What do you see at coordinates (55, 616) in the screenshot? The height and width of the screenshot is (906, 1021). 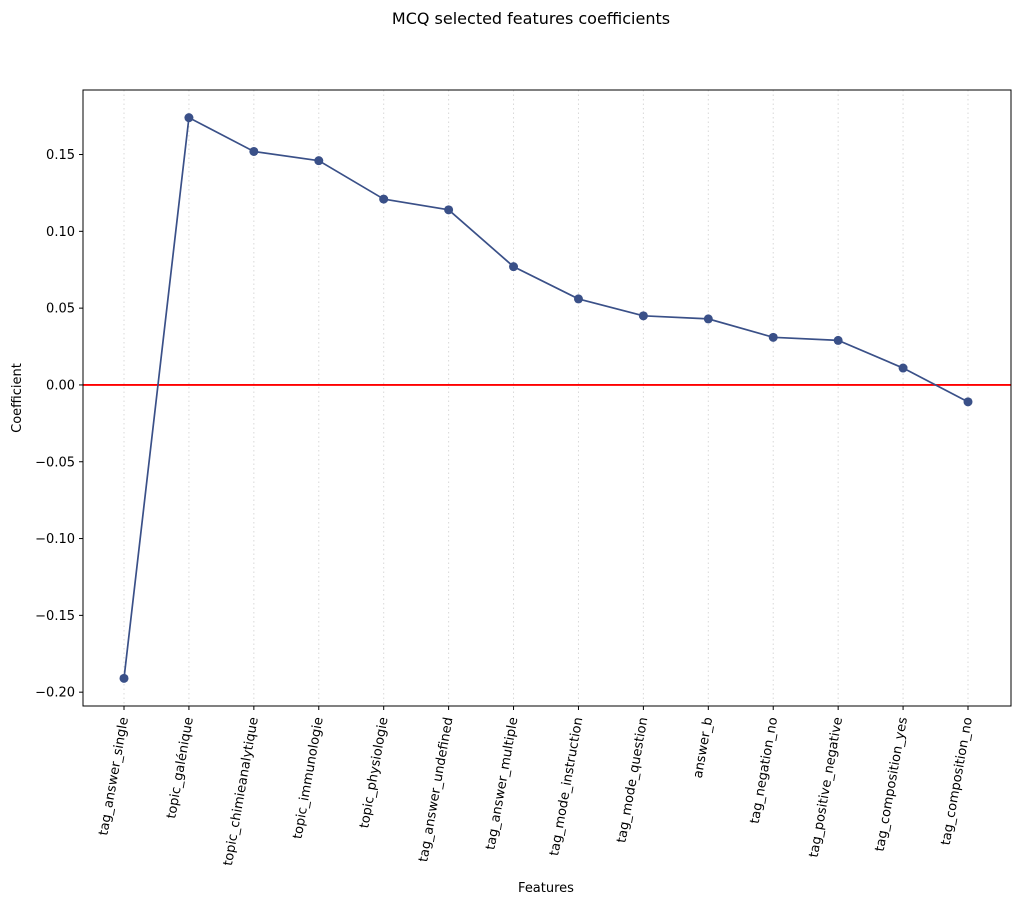 I see `y-tick-label: −0.15` at bounding box center [55, 616].